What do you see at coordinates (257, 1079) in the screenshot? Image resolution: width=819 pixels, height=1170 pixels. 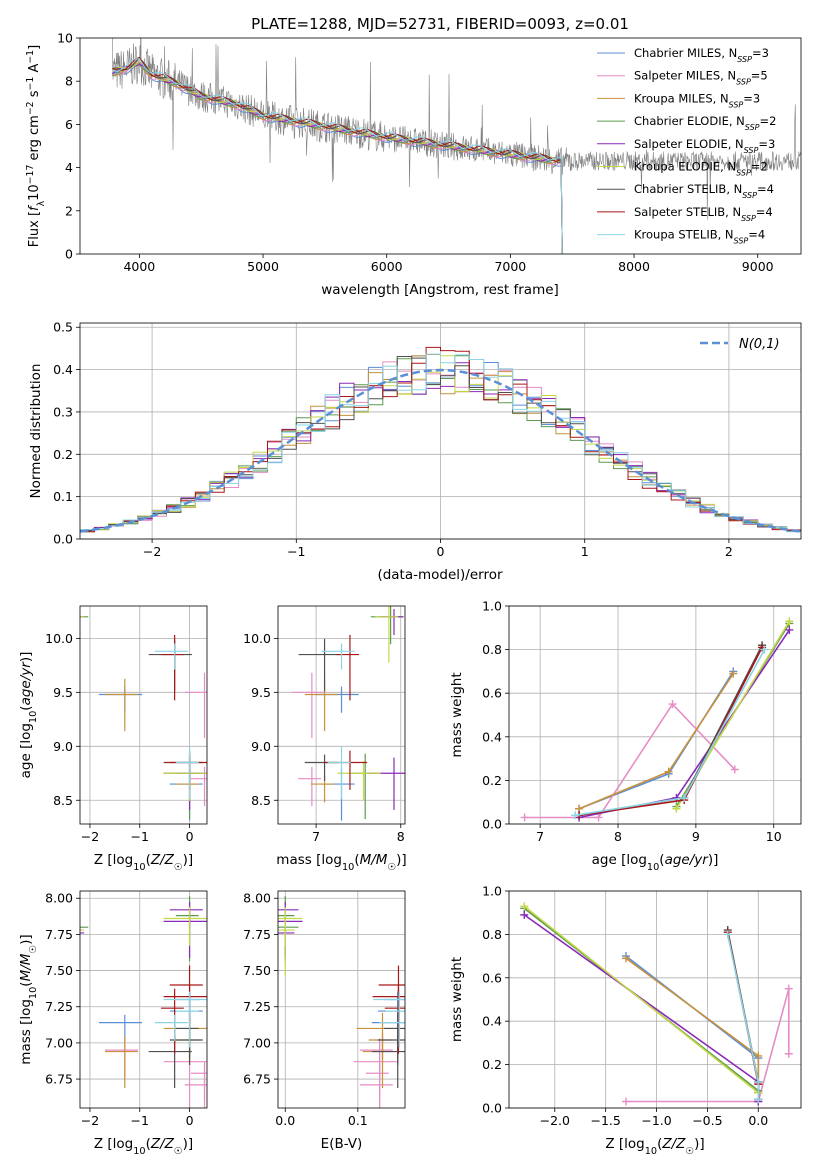 I see `y-tick-label: 6.75` at bounding box center [257, 1079].